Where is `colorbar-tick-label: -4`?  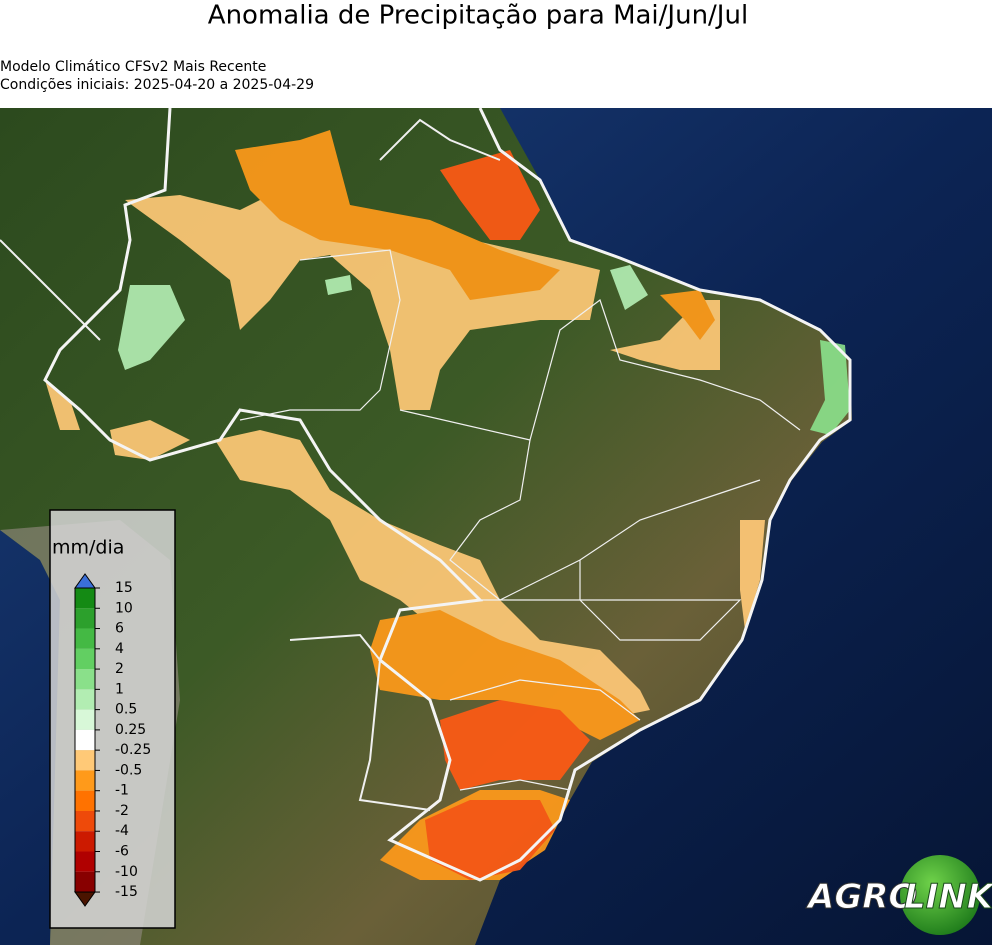 colorbar-tick-label: -4 is located at coordinates (122, 831).